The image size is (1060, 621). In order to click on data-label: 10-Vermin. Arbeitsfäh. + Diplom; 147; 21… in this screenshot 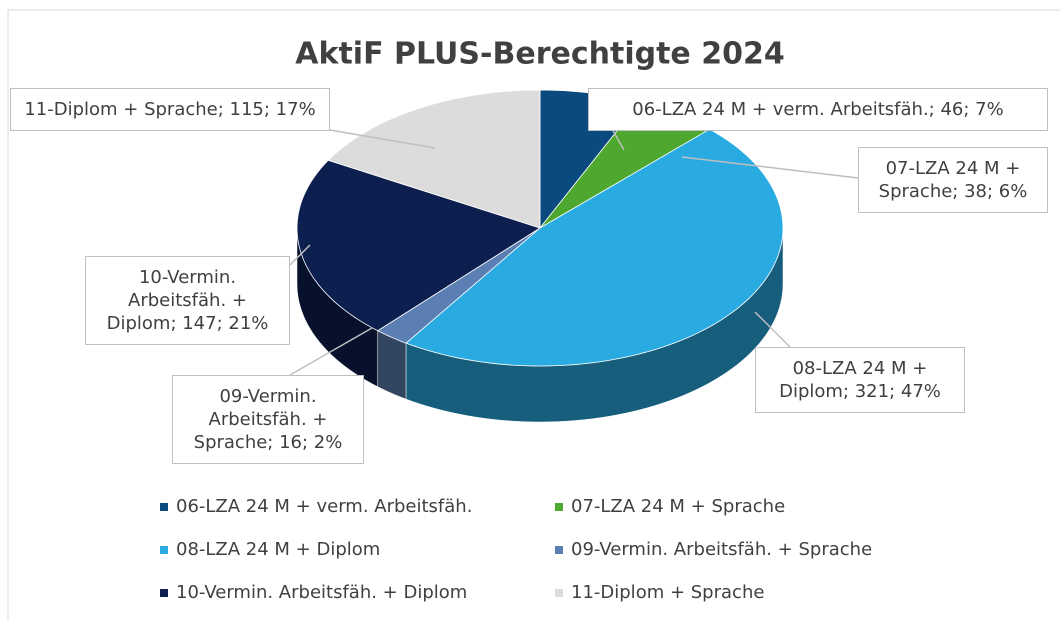, I will do `click(187, 300)`.